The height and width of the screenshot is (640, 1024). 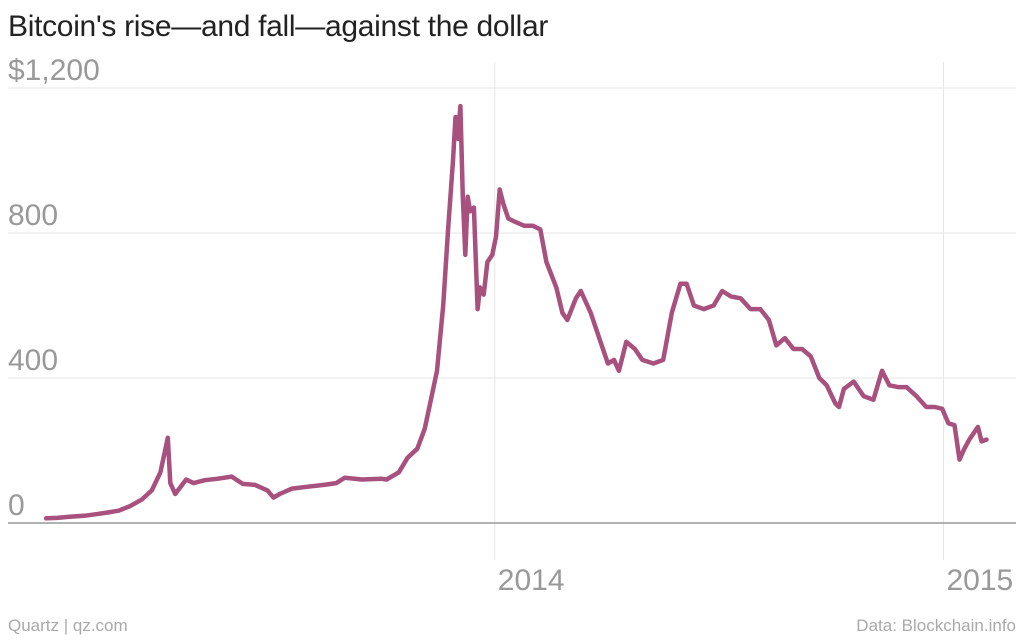 What do you see at coordinates (33, 360) in the screenshot?
I see `y-tick-label: 400` at bounding box center [33, 360].